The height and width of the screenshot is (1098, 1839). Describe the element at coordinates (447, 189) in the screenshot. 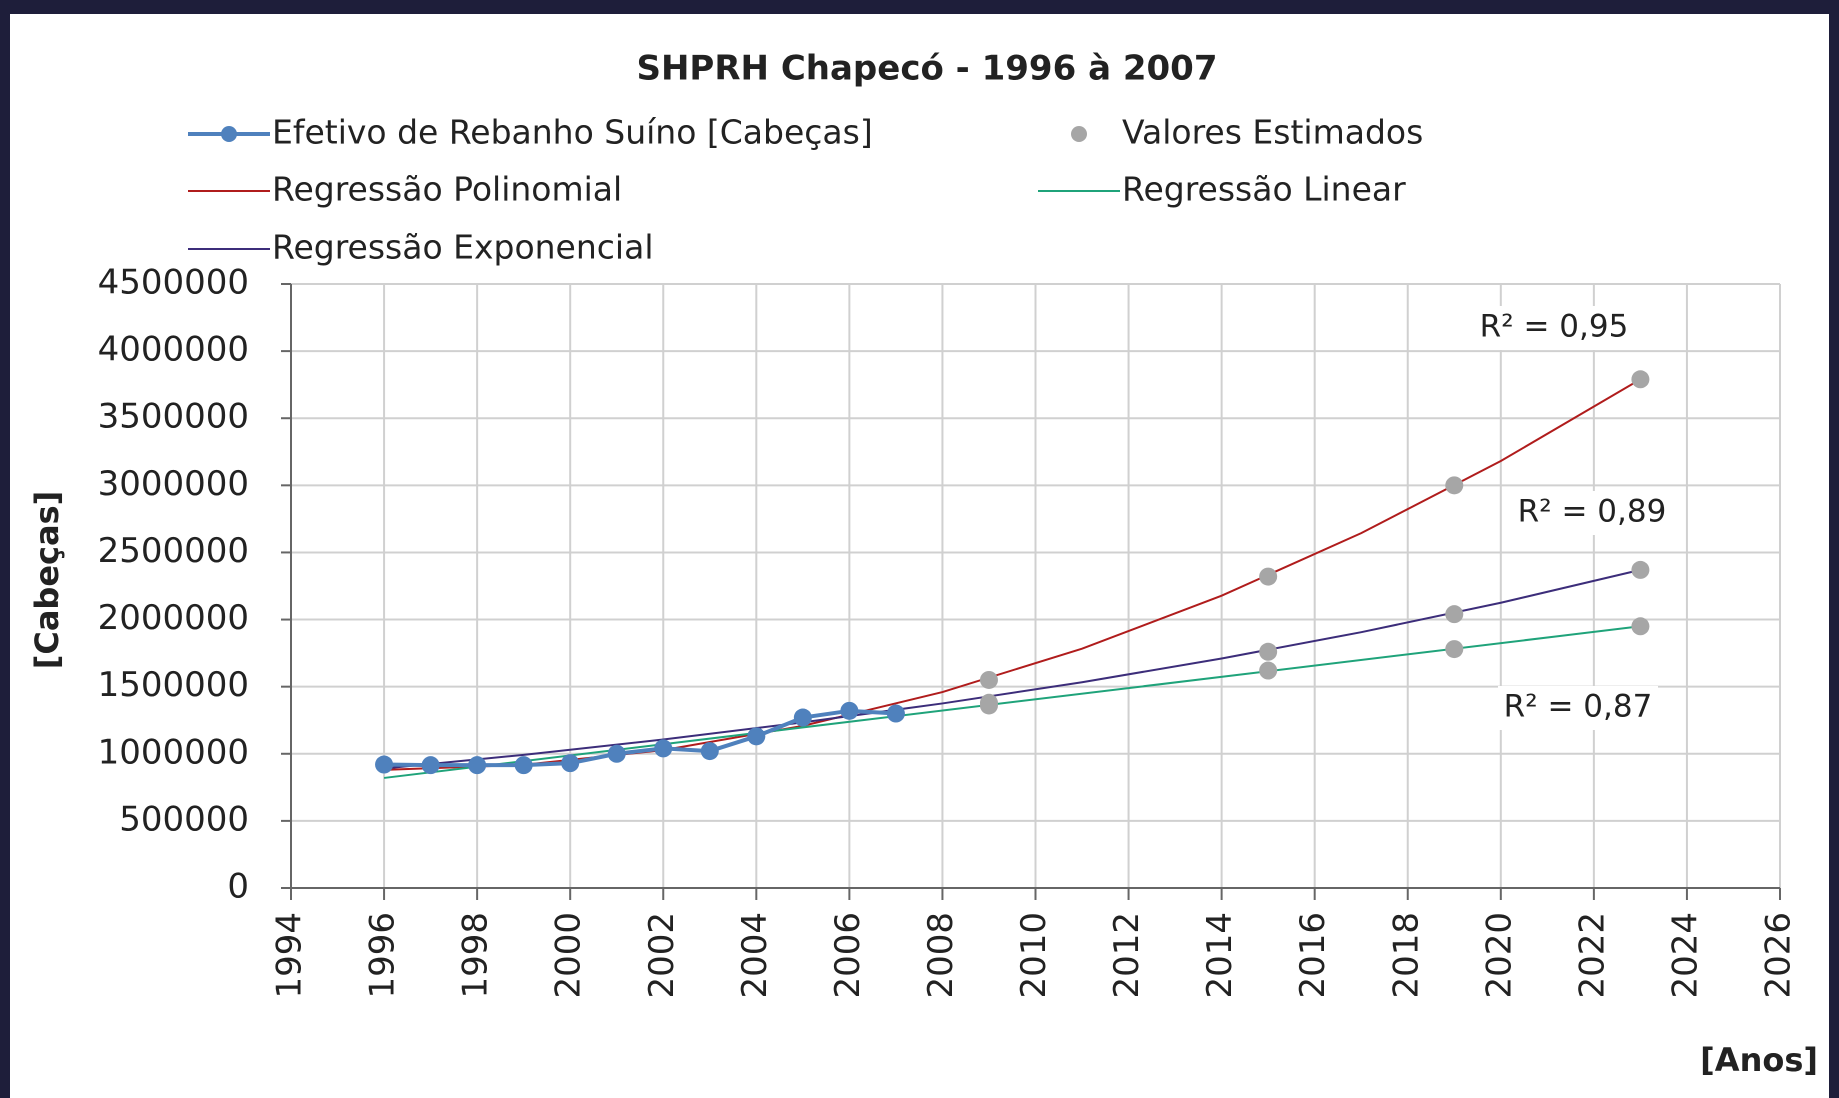

I see `legend-label: Regressão Polinomial` at that location.